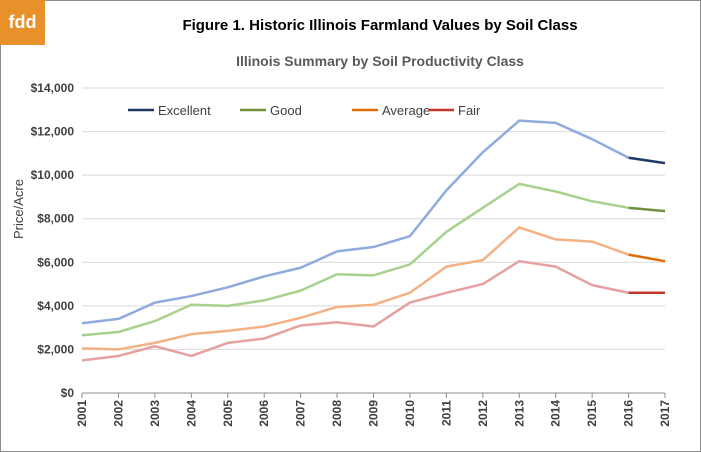 This screenshot has height=452, width=701. What do you see at coordinates (55, 349) in the screenshot?
I see `y-tick-label: $2,000` at bounding box center [55, 349].